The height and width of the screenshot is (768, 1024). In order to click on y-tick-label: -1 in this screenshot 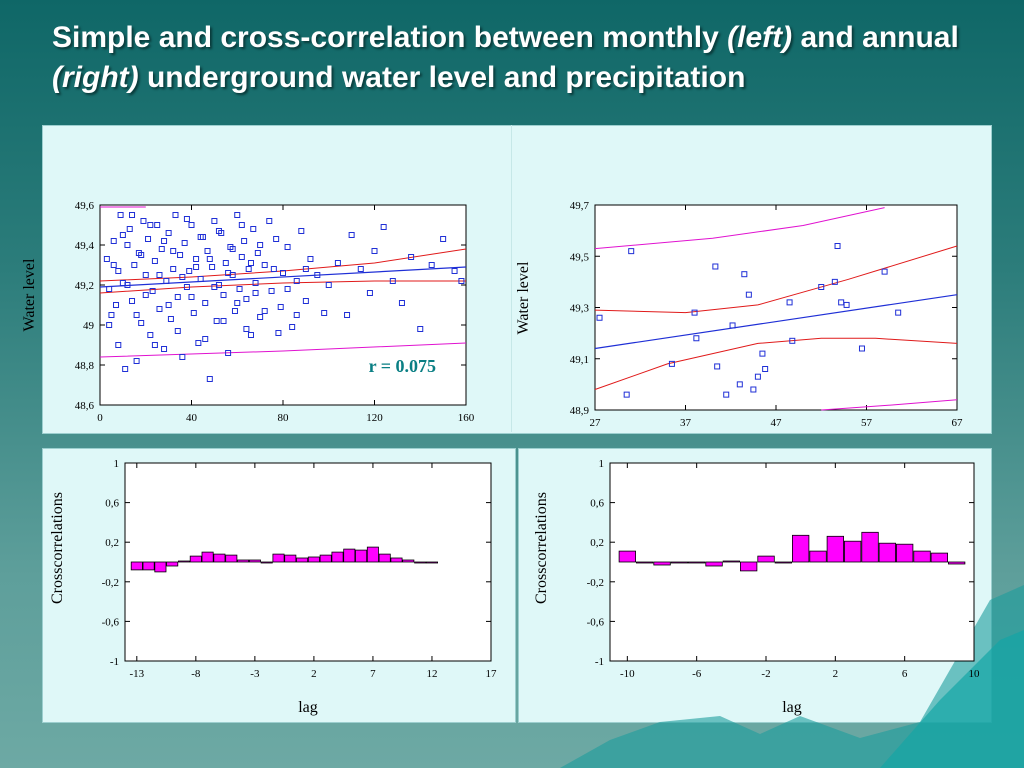, I will do `click(114, 662)`.